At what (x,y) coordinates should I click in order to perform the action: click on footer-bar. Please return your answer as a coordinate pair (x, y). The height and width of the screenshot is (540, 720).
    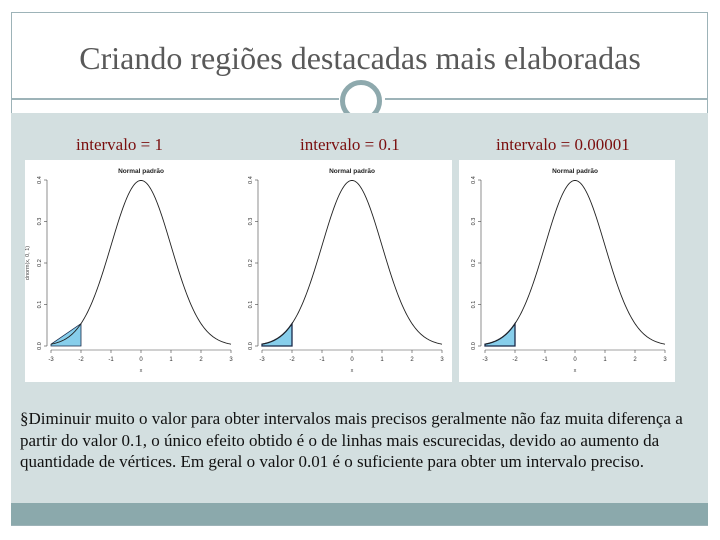
    Looking at the image, I should click on (359, 514).